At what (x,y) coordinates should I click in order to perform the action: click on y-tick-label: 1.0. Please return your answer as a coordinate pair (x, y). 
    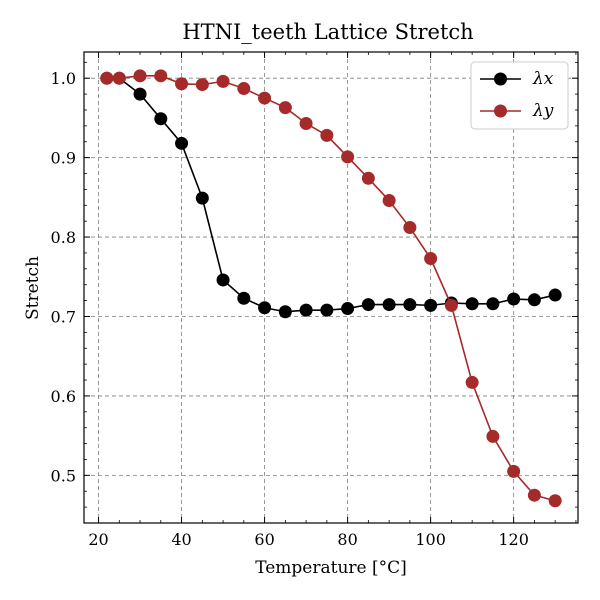
    Looking at the image, I should click on (63, 78).